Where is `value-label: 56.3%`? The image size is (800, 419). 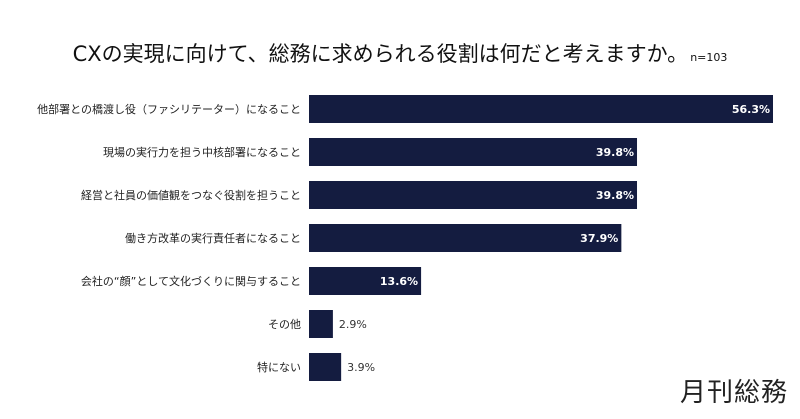
value-label: 56.3% is located at coordinates (751, 109).